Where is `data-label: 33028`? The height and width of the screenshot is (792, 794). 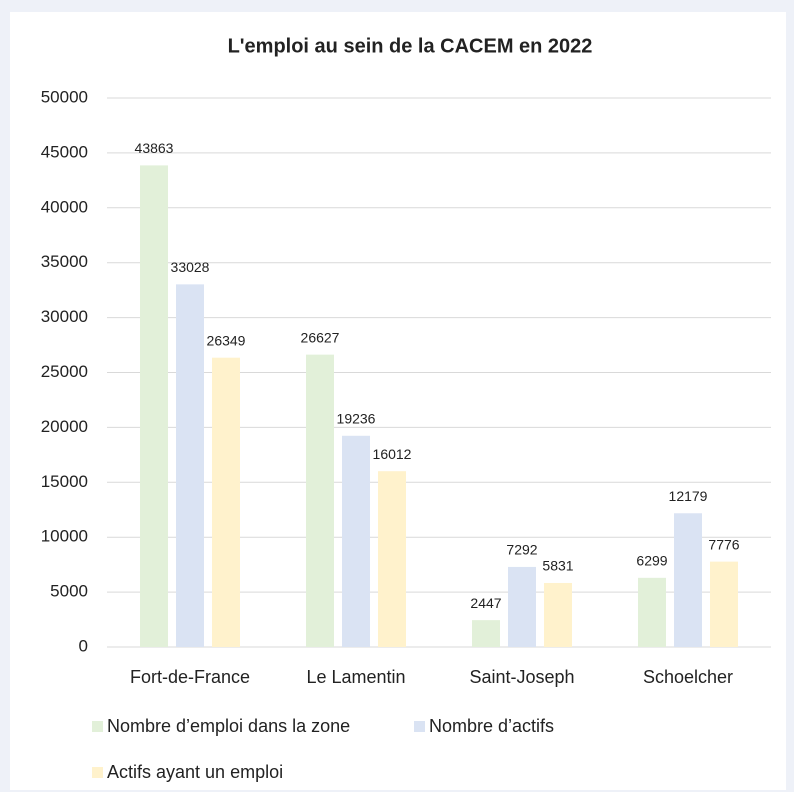
data-label: 33028 is located at coordinates (190, 267).